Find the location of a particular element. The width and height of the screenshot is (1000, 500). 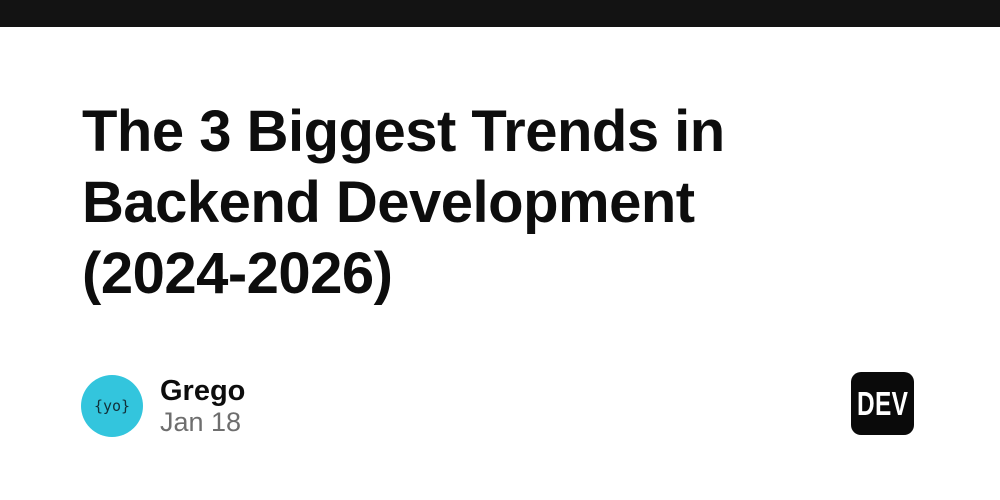

publish-date: Jan 18 is located at coordinates (201, 421).